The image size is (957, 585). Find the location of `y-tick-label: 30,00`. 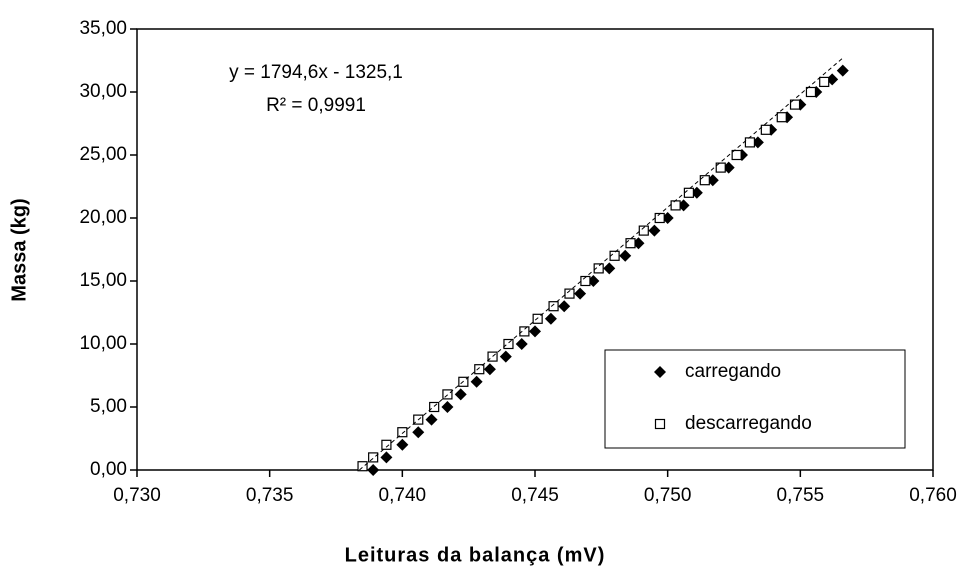

y-tick-label: 30,00 is located at coordinates (103, 91).